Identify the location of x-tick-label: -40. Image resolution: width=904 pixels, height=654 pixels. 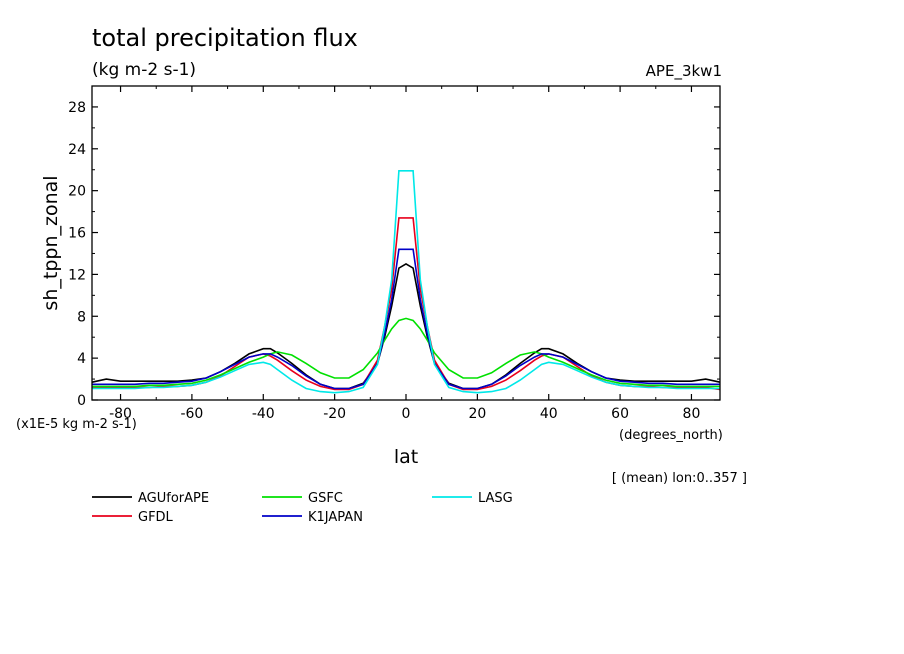
(263, 414).